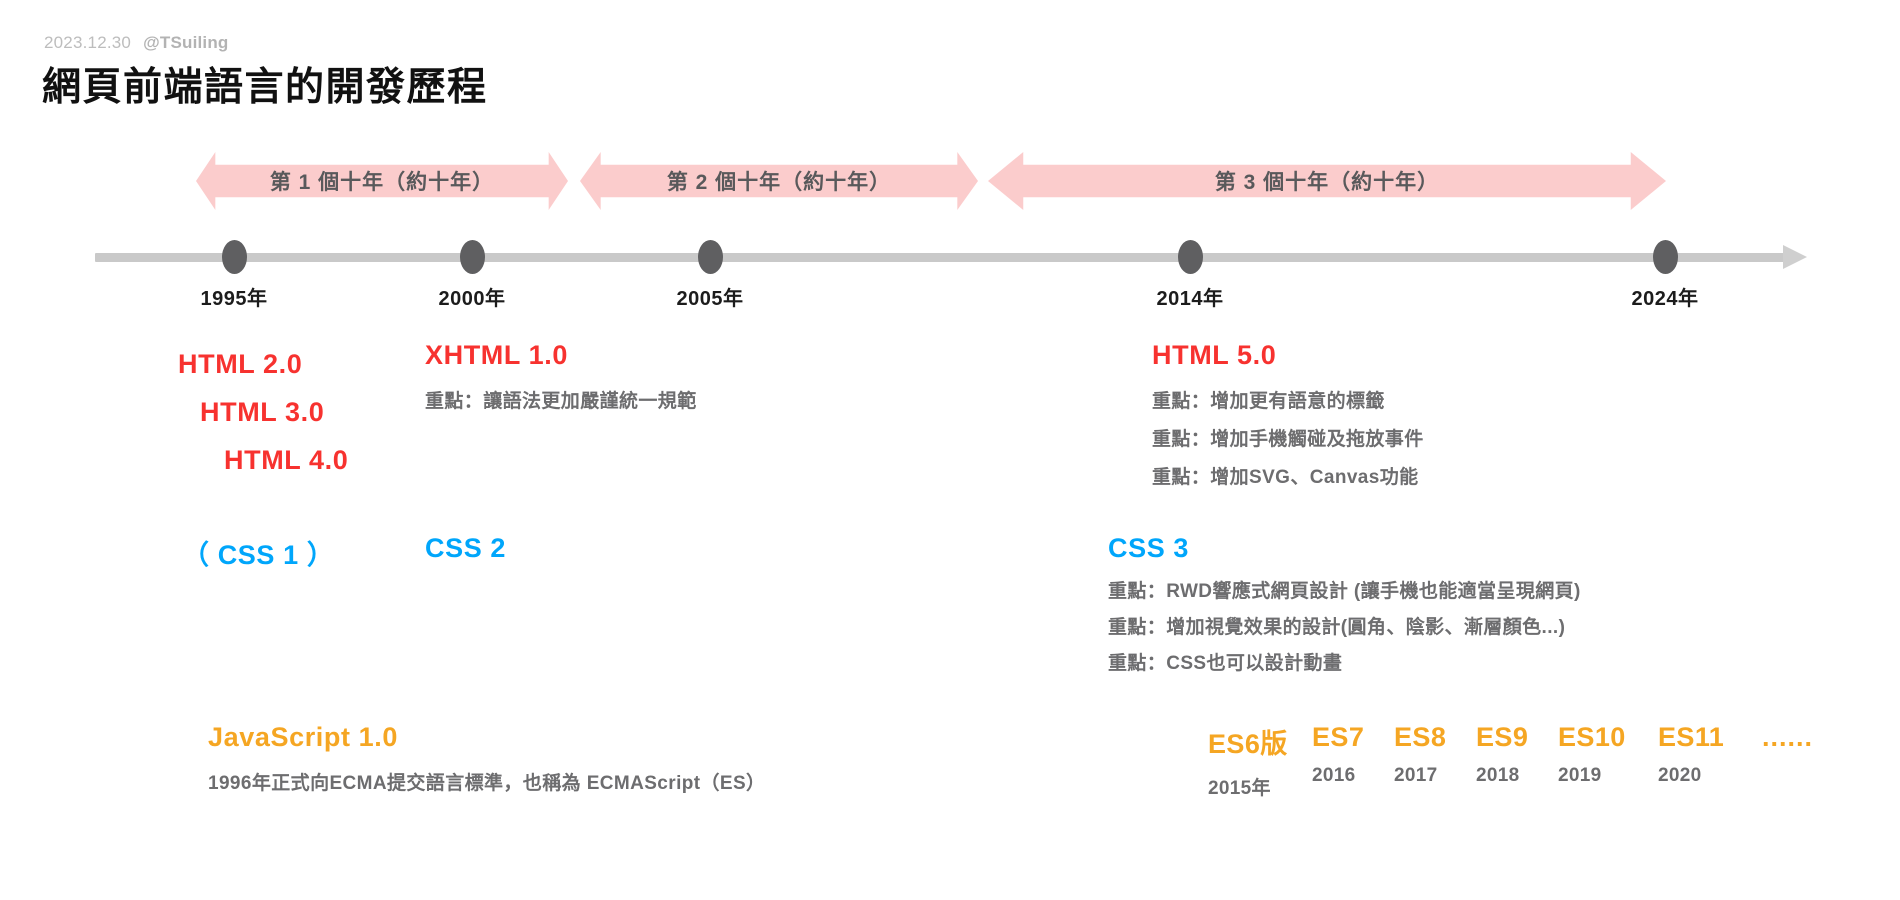 Image resolution: width=1900 pixels, height=900 pixels. What do you see at coordinates (561, 380) in the screenshot?
I see `entry-xhtml: XHTML 1.0 重點：讓語法更加嚴謹統一規範` at bounding box center [561, 380].